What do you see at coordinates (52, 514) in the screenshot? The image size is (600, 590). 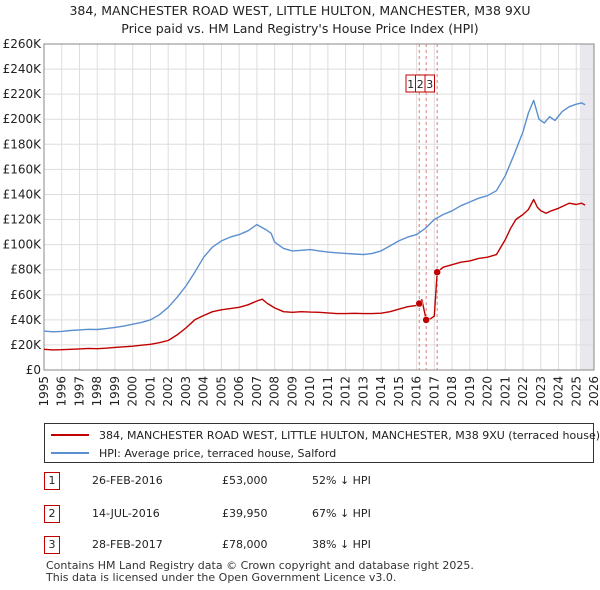 I see `transaction-number-badge: 2` at bounding box center [52, 514].